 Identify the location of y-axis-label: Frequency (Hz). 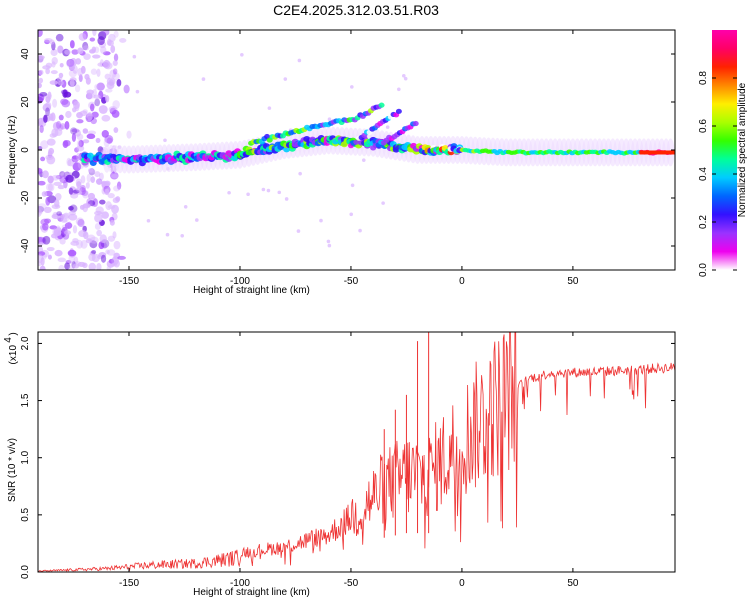
(12, 150).